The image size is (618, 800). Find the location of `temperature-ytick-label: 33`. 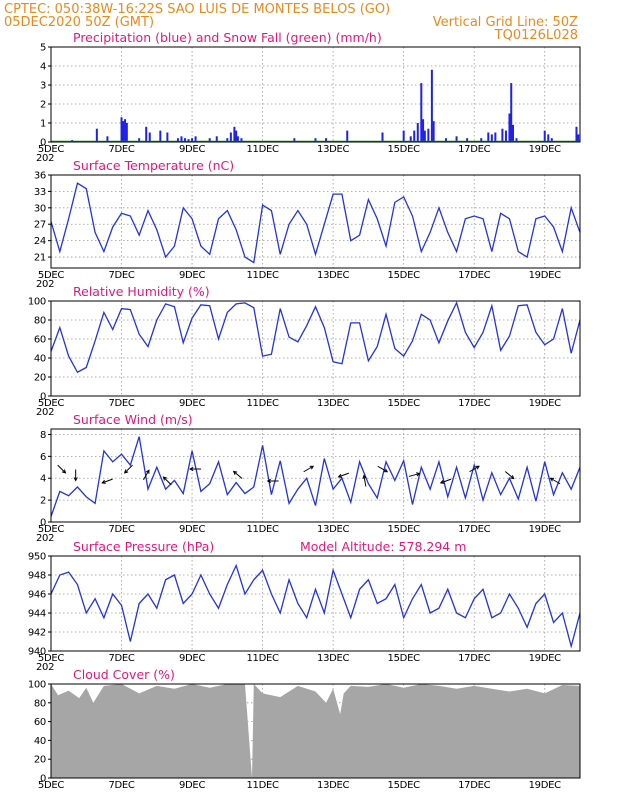

temperature-ytick-label: 33 is located at coordinates (40, 192).